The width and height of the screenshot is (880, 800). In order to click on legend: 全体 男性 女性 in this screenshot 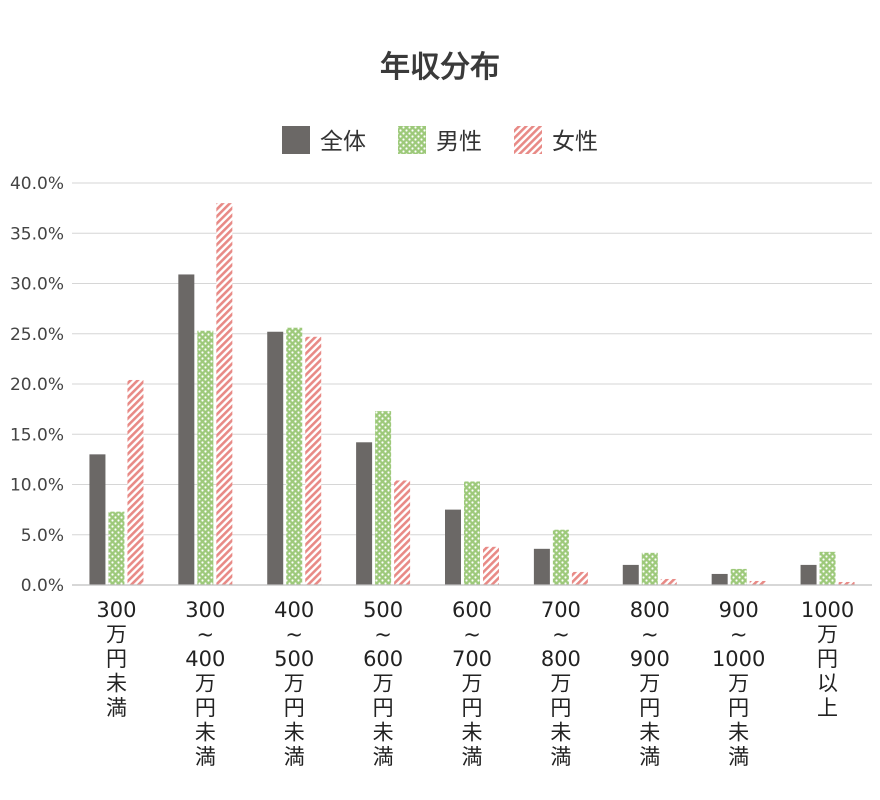, I will do `click(440, 140)`.